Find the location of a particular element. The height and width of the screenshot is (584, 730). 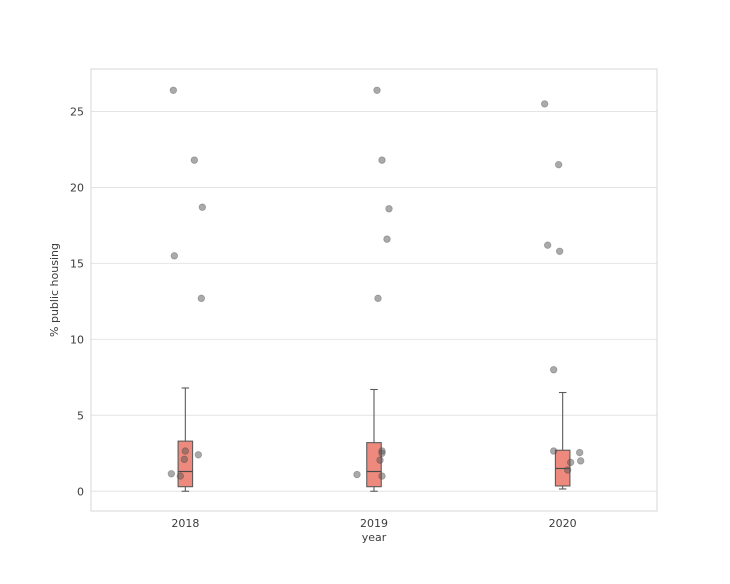

y-tick-label: 25 is located at coordinates (77, 112).